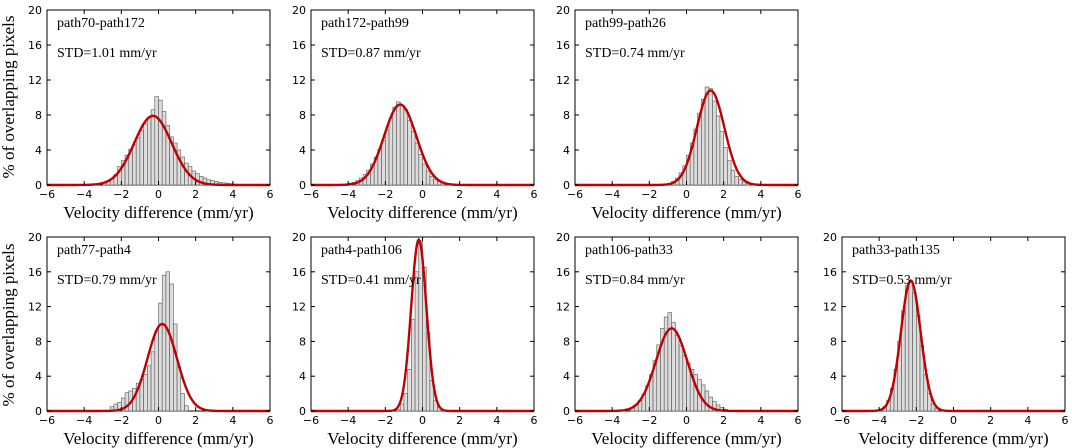 The height and width of the screenshot is (448, 1072). Describe the element at coordinates (953, 324) in the screenshot. I see `plot-frame` at that location.